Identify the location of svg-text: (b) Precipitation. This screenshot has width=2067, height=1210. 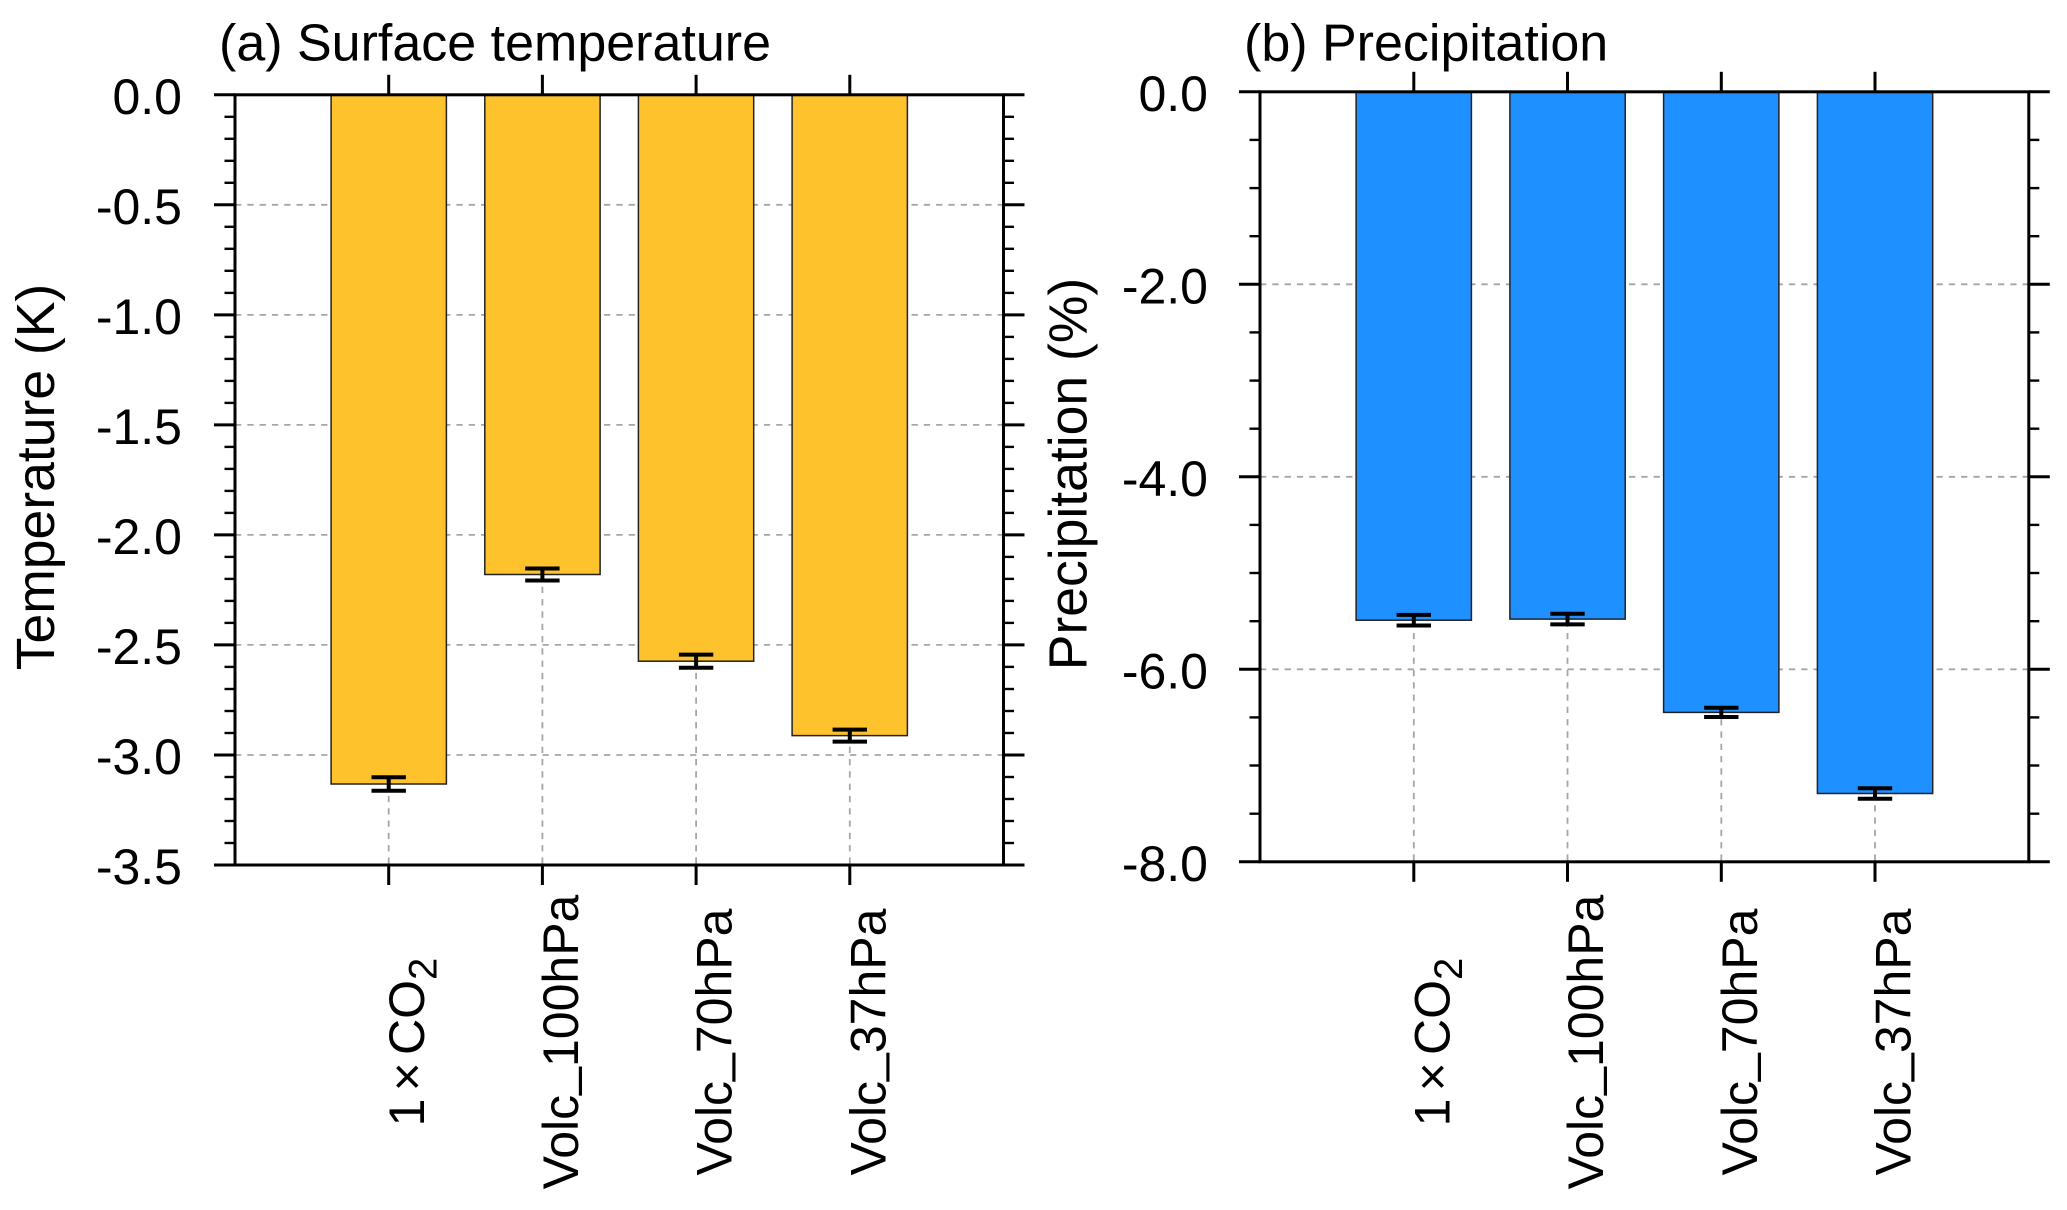
(1426, 44).